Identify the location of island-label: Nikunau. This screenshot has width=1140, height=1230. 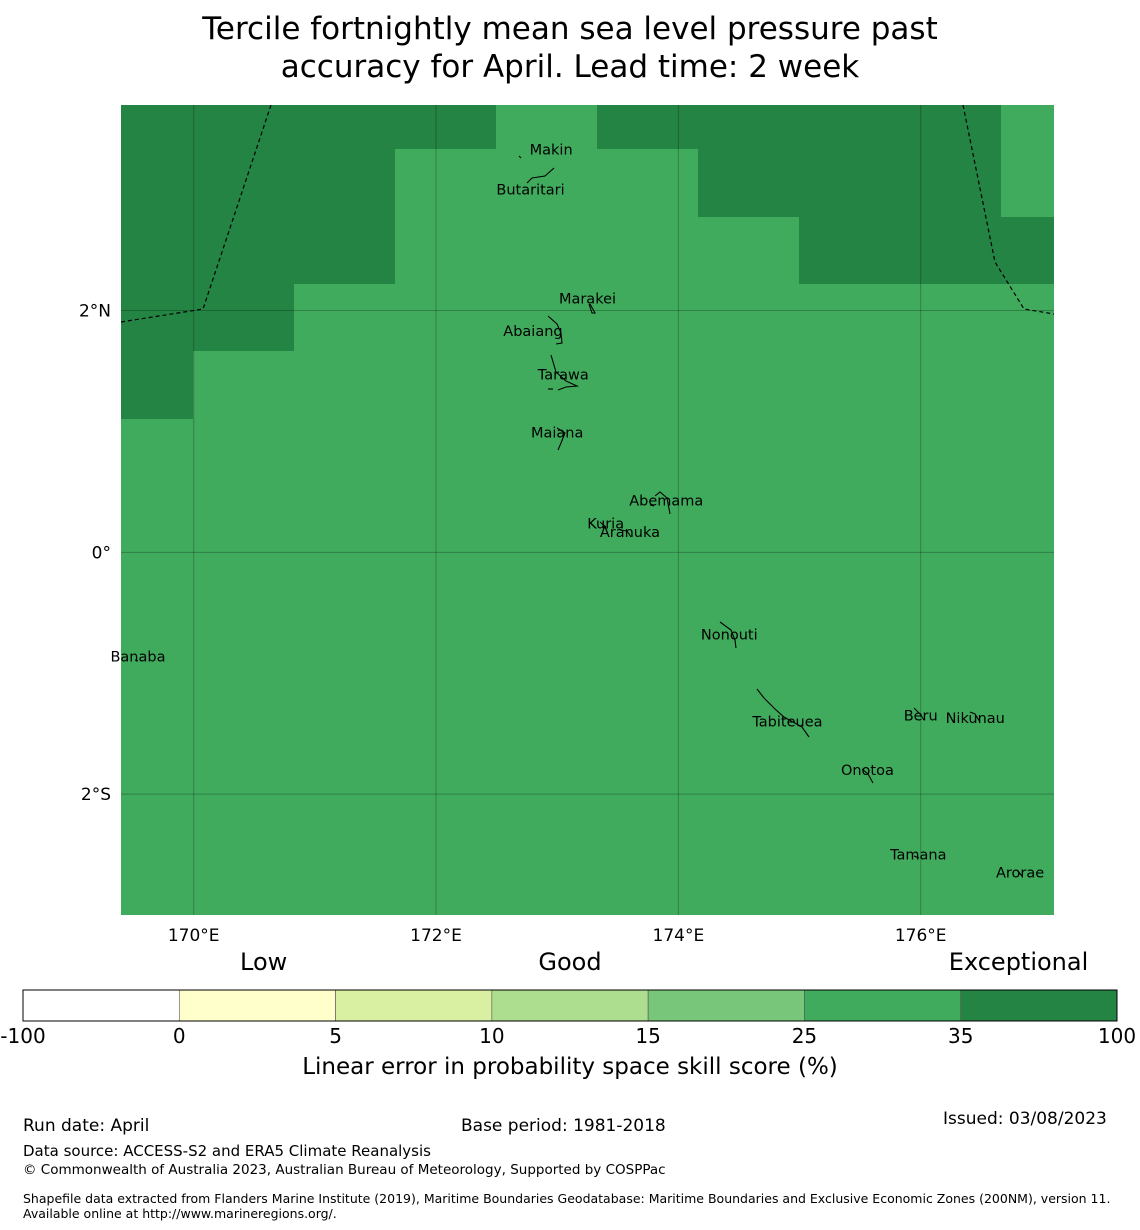
(975, 719).